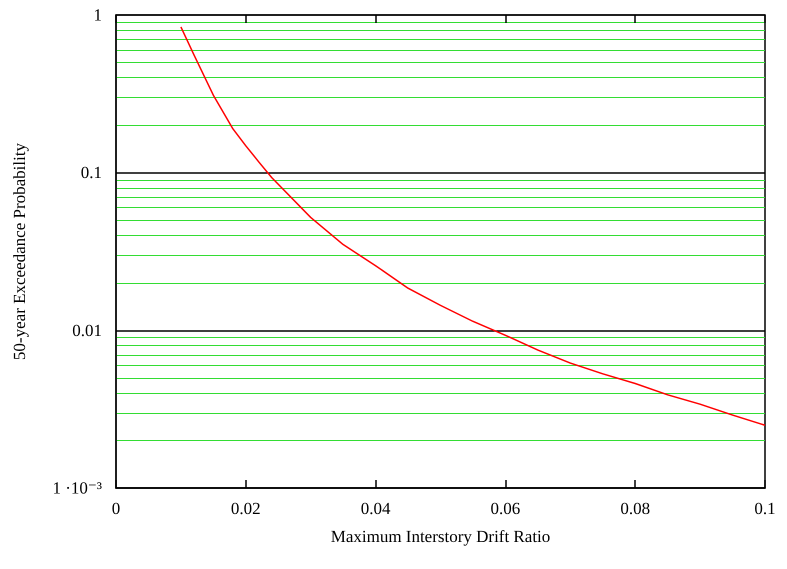 The height and width of the screenshot is (569, 787). Describe the element at coordinates (375, 508) in the screenshot. I see `x-tick-label: 0.04` at that location.